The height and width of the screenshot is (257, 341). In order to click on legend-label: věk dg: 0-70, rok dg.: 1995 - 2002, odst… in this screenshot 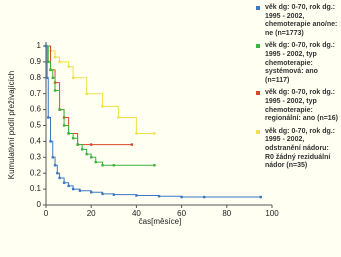, I will do `click(300, 148)`.